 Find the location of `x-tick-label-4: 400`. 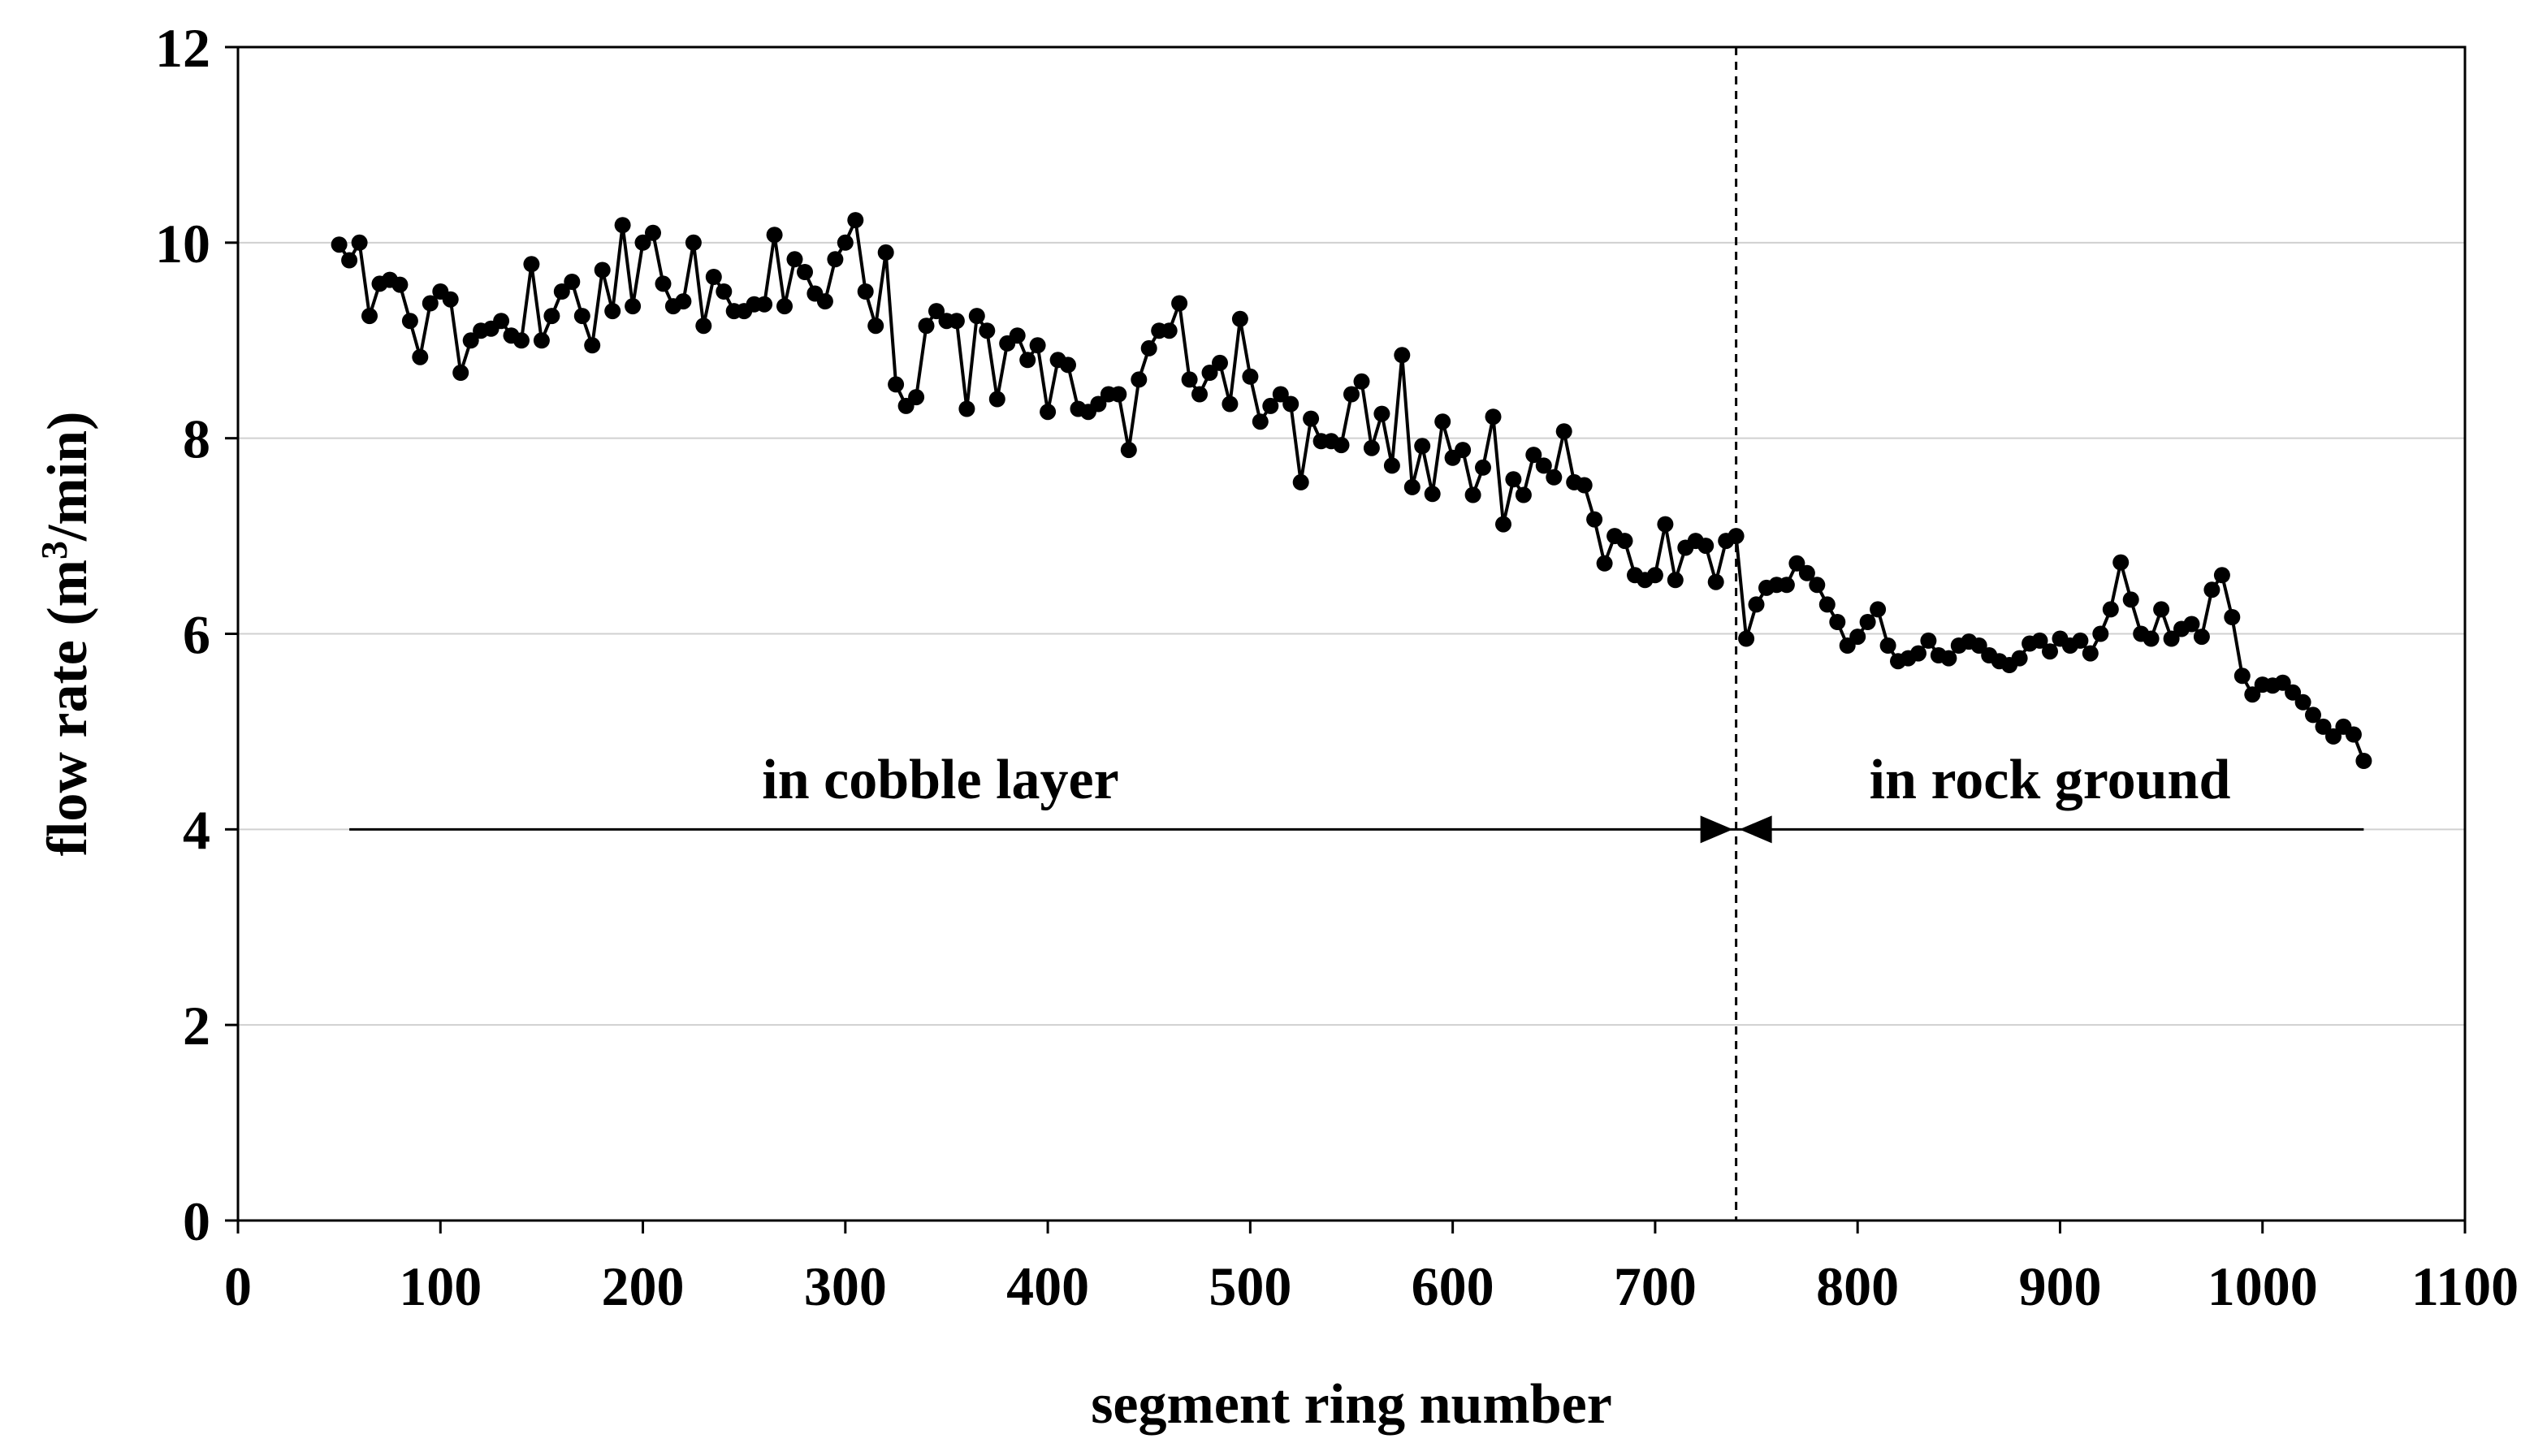

x-tick-label-4: 400 is located at coordinates (1047, 1286).